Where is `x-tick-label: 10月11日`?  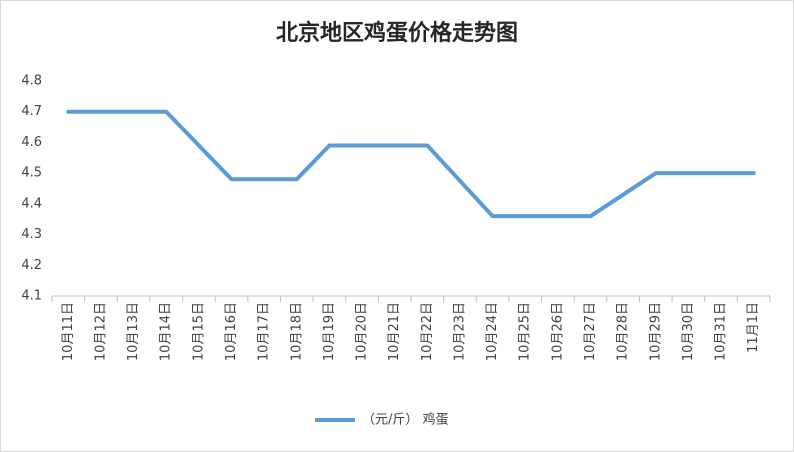
x-tick-label: 10月11日 is located at coordinates (68, 331).